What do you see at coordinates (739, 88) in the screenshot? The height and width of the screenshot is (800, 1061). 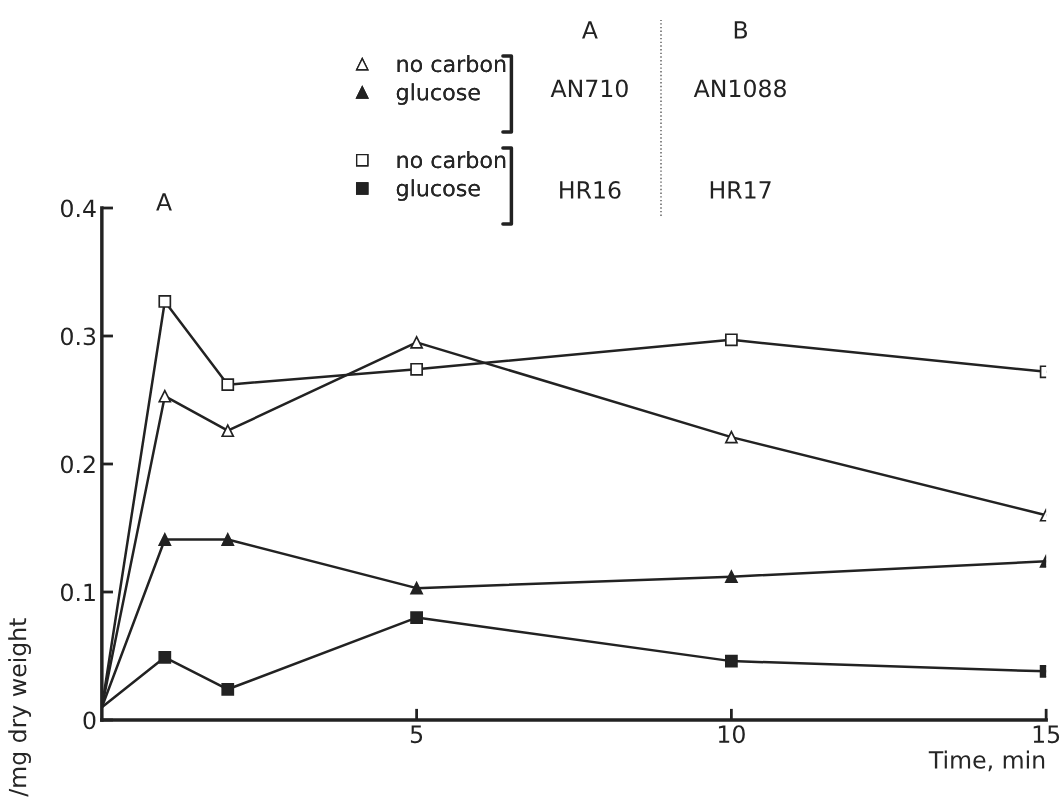 I see `text: AN1088` at bounding box center [739, 88].